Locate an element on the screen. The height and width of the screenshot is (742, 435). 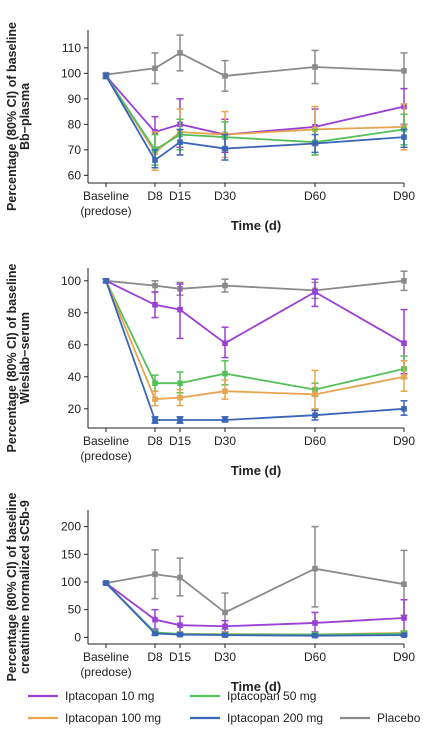
y-tick-label: 150 is located at coordinates (71, 554).